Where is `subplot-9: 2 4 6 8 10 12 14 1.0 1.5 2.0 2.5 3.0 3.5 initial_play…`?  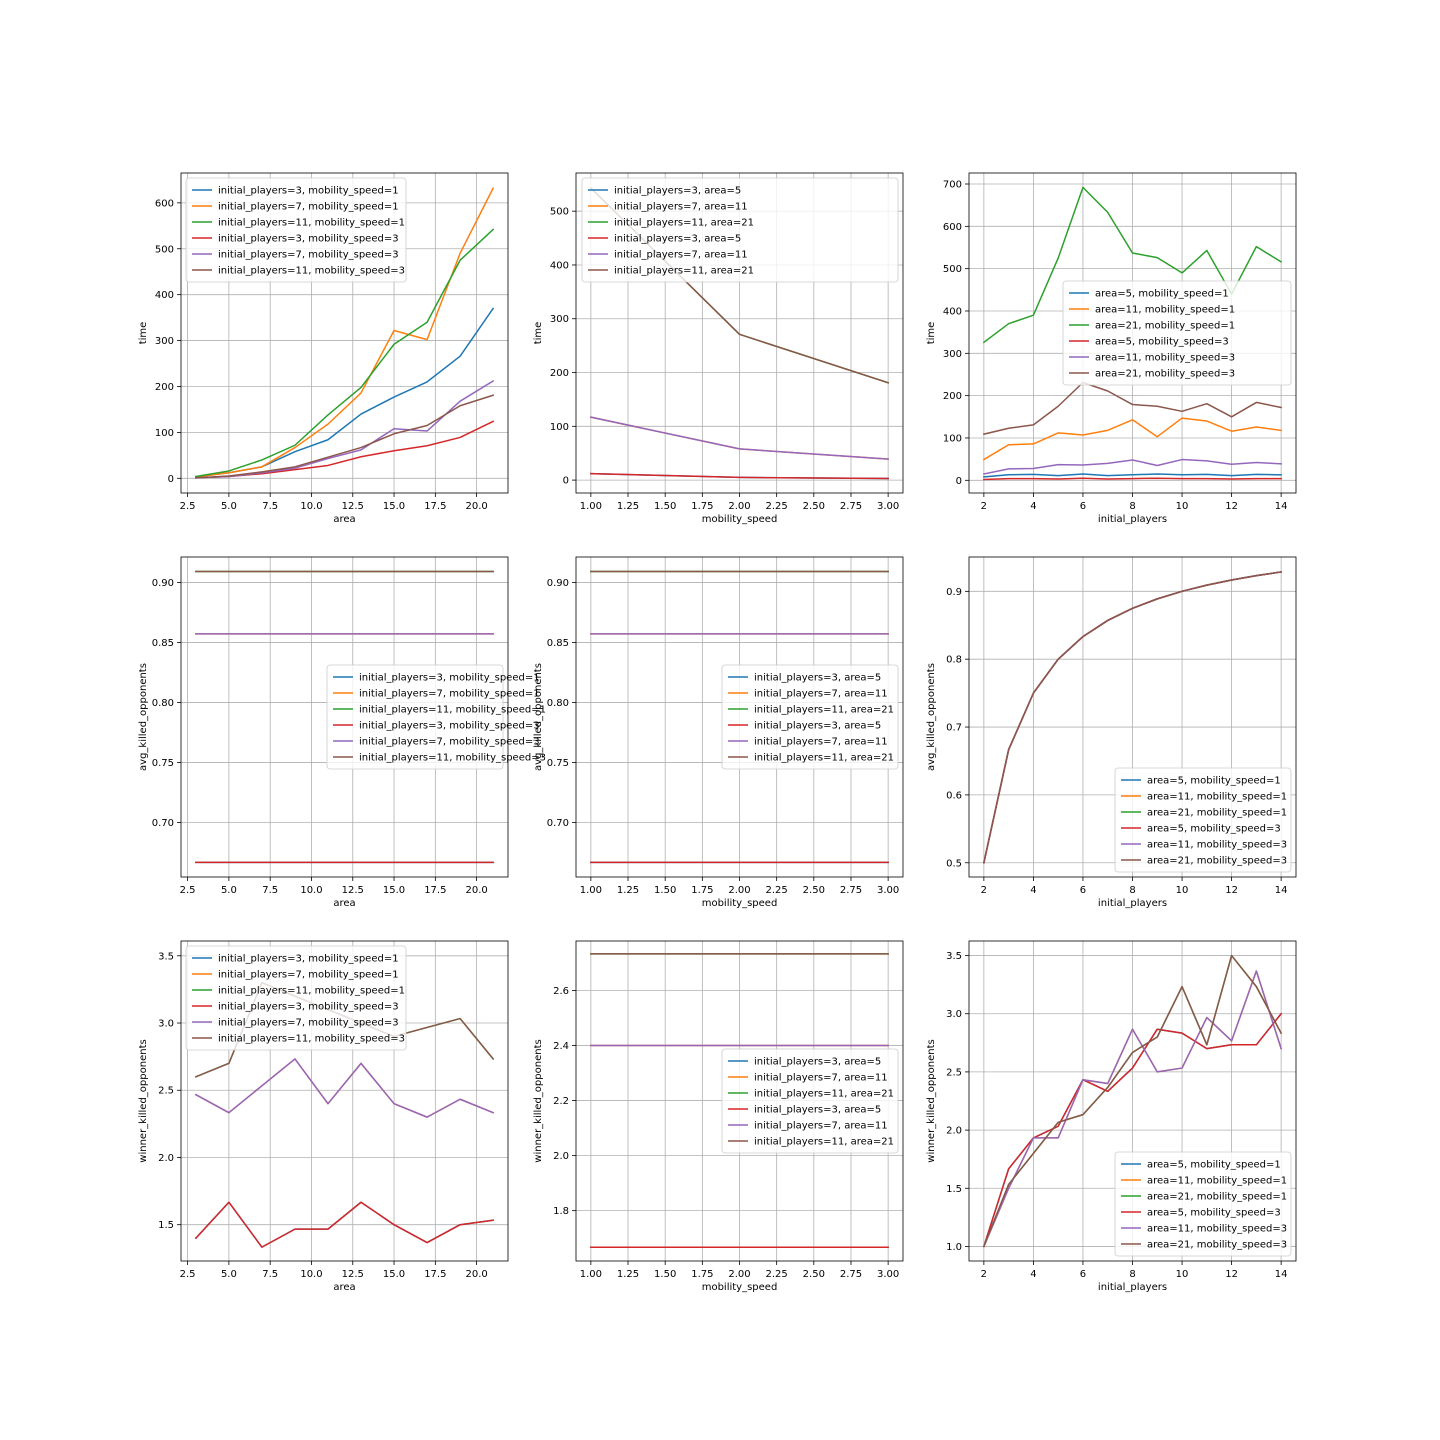 subplot-9: 2 4 6 8 10 12 14 1.0 1.5 2.0 2.5 3.0 3.5 initial_play… is located at coordinates (1111, 1116).